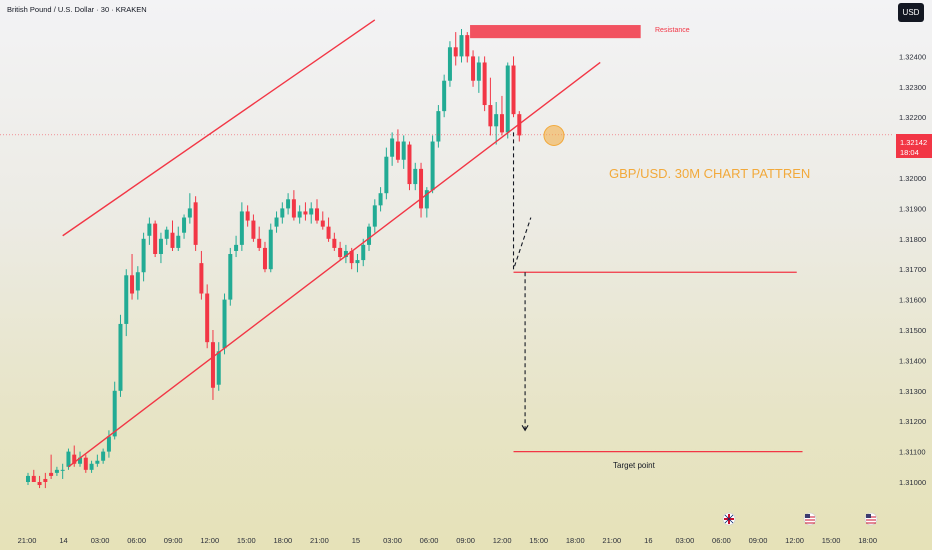 This screenshot has width=932, height=550. What do you see at coordinates (912, 391) in the screenshot?
I see `y-tick-label: 1.31300` at bounding box center [912, 391].